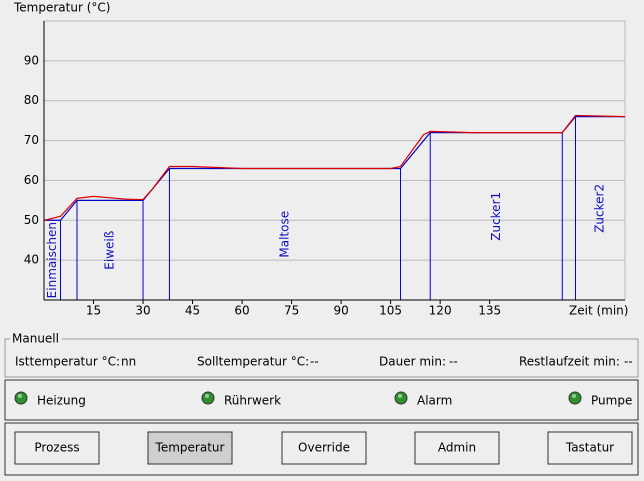 The image size is (644, 481). Describe the element at coordinates (61, 8) in the screenshot. I see `y-axis-label: Temperatur (°C)` at that location.